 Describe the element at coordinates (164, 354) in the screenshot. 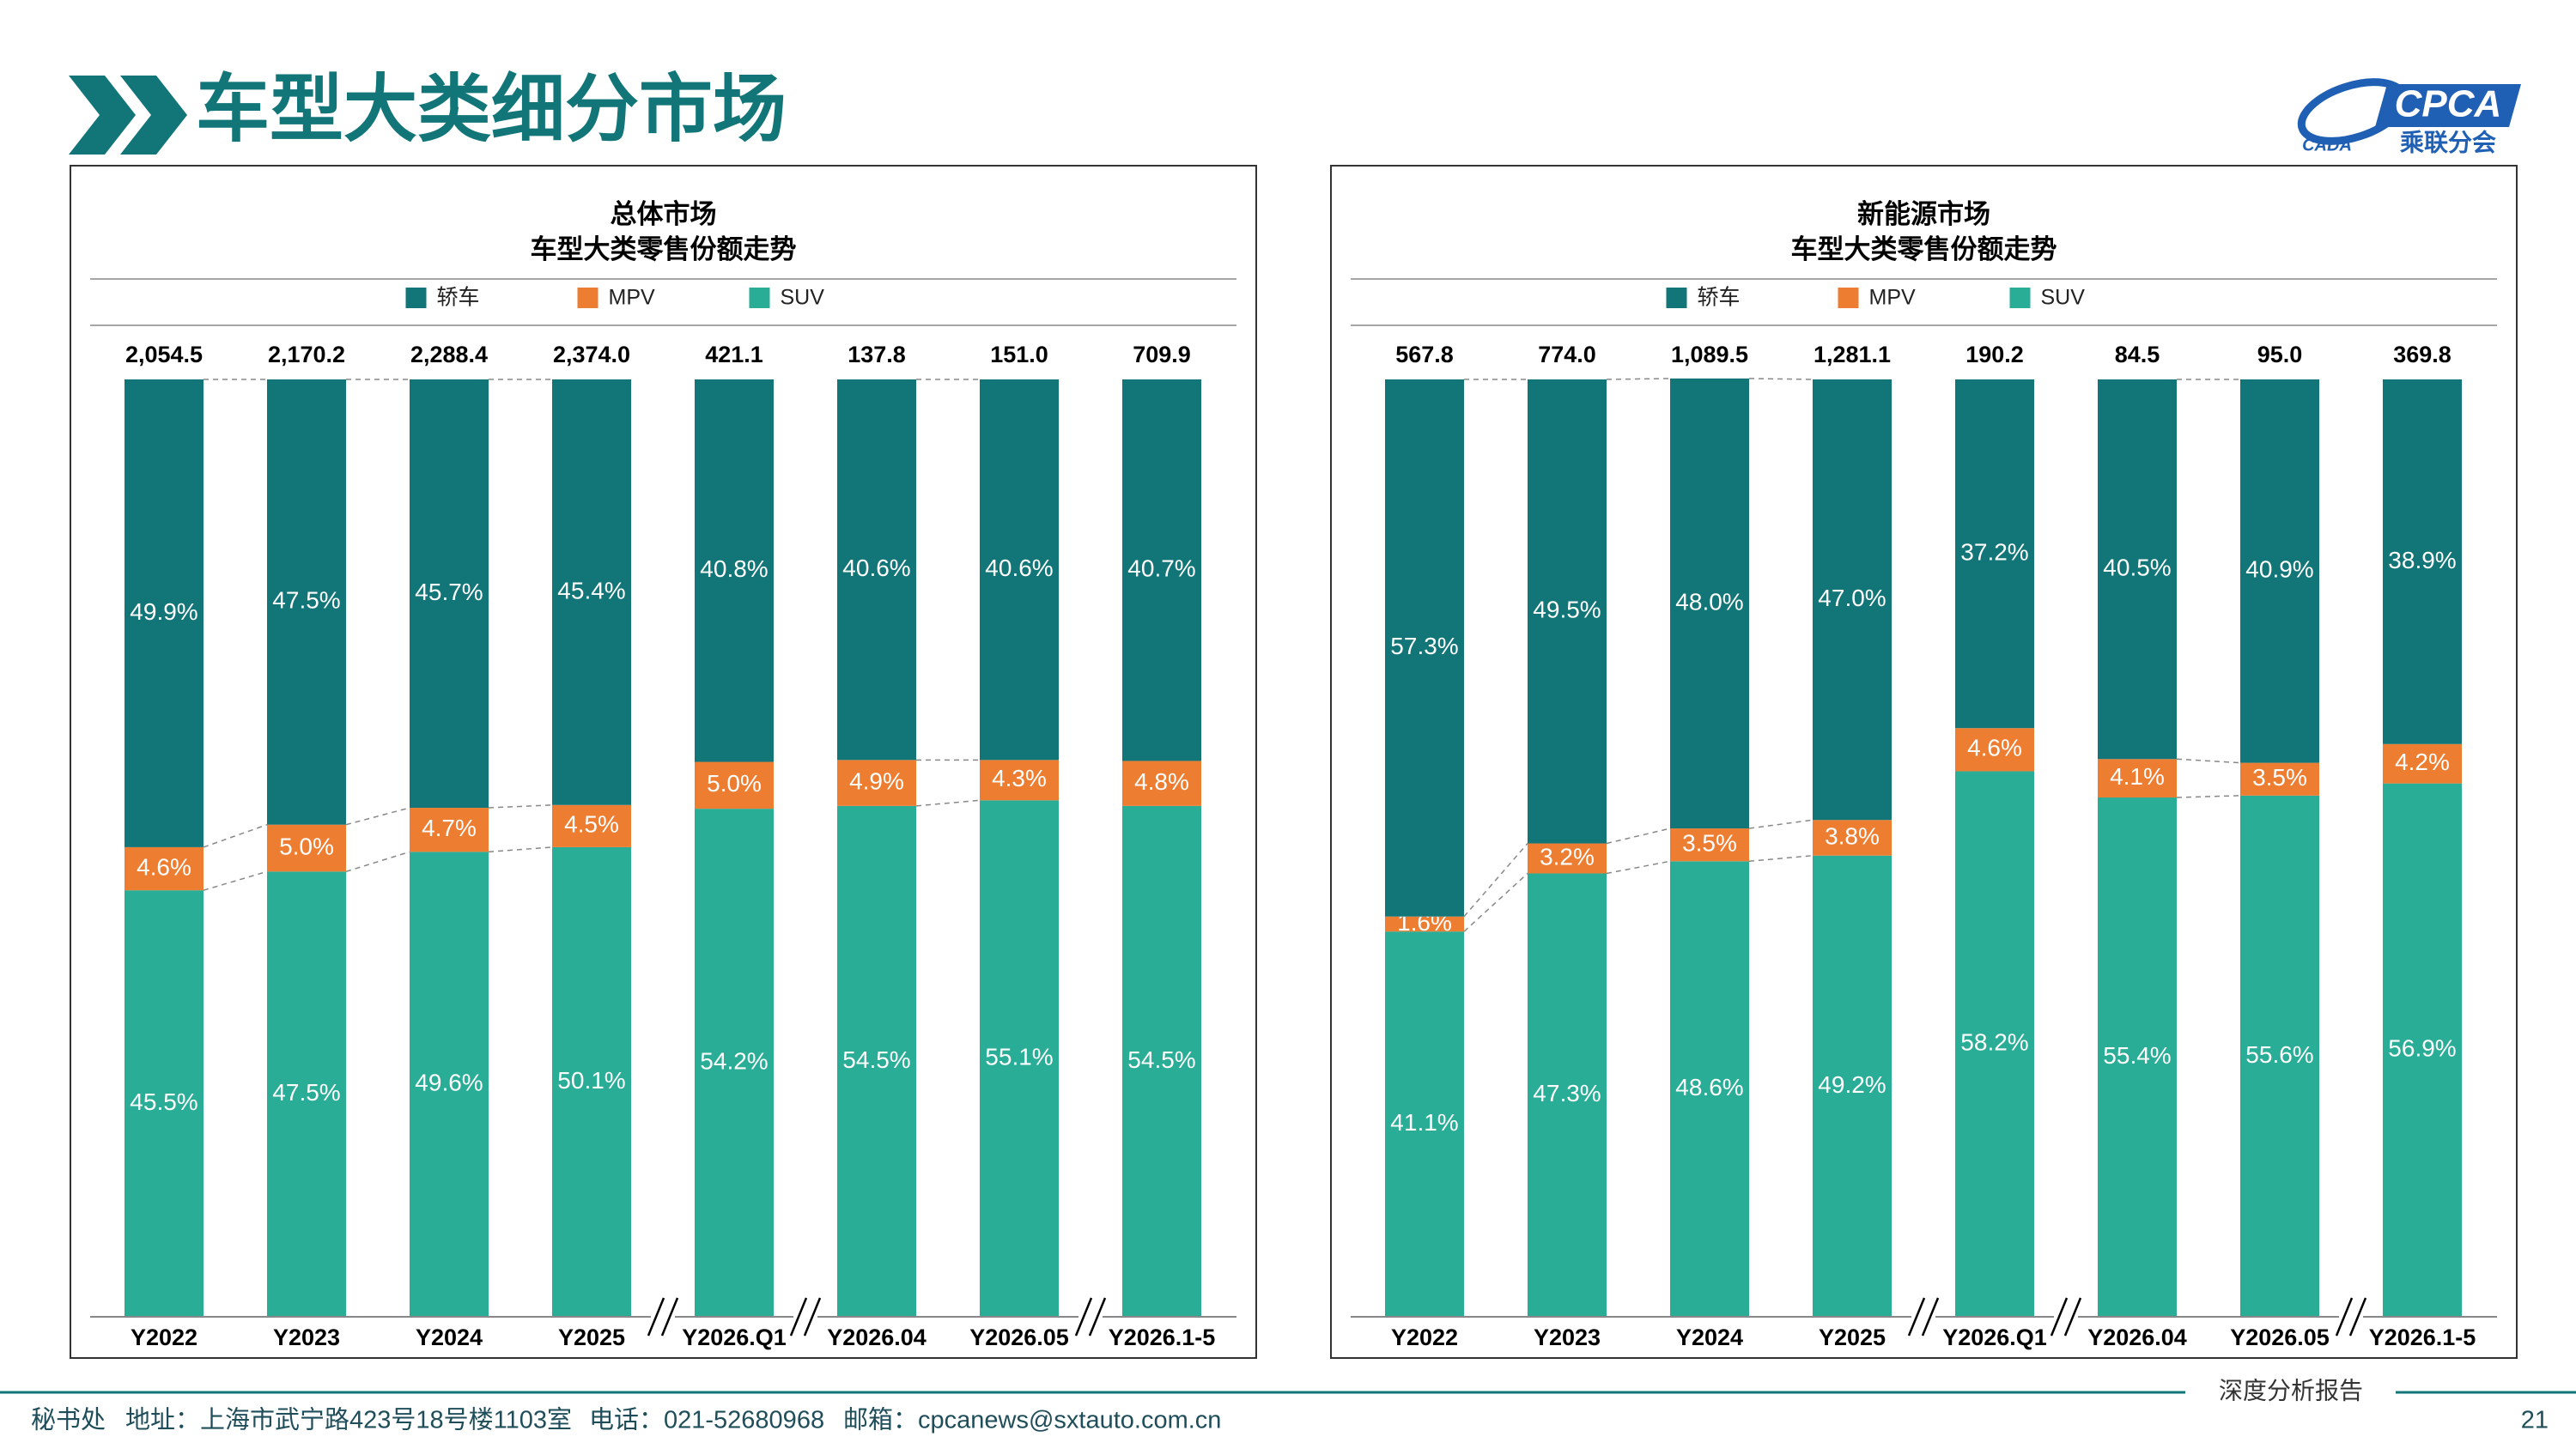

I see `total-label: 2,054.5` at that location.